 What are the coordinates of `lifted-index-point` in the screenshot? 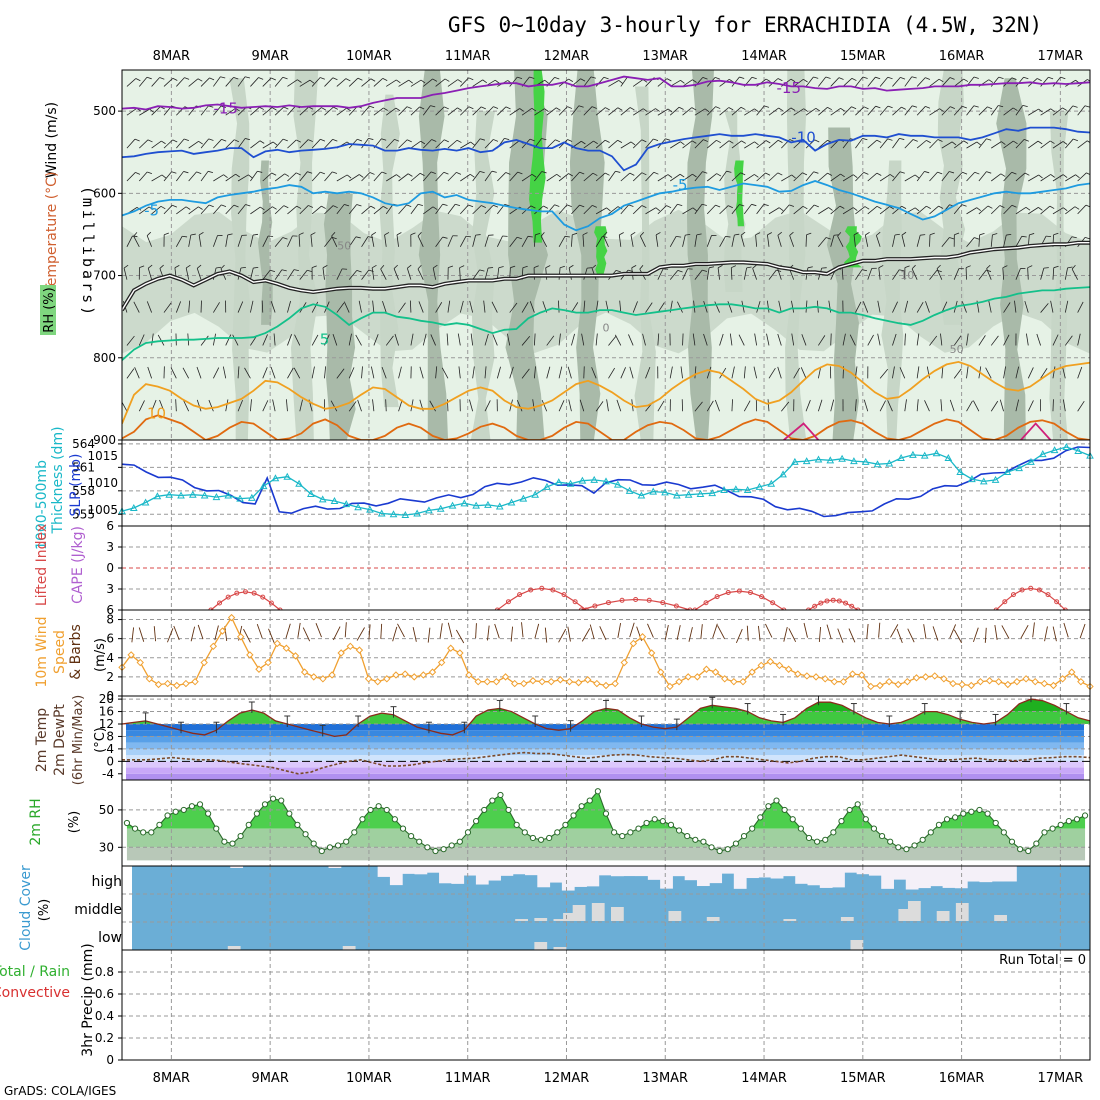 It's located at (846, 603).